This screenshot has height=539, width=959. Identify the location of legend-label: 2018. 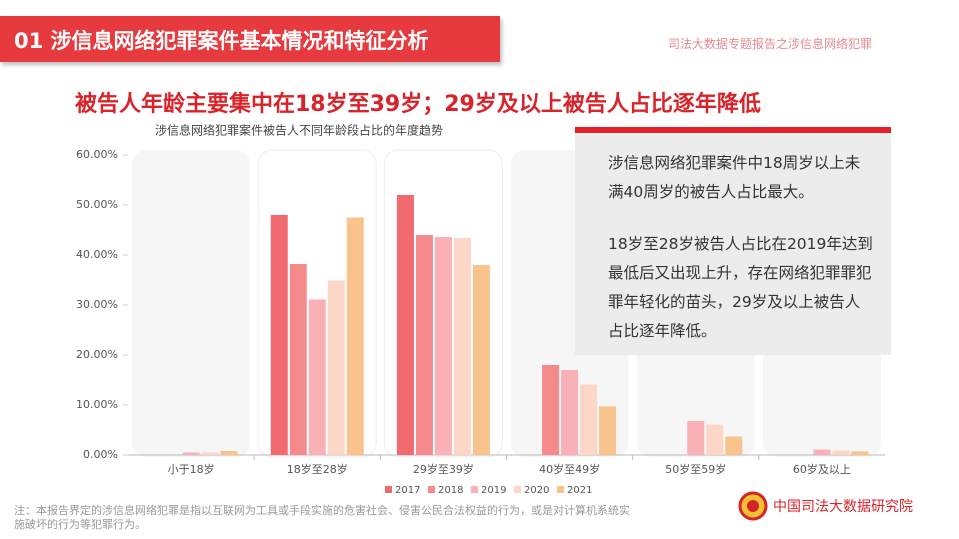
(450, 490).